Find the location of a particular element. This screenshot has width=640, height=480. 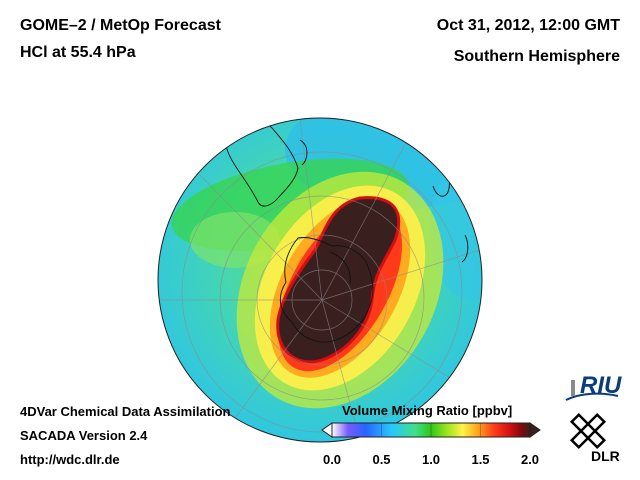

dlr-logo-text: DLR is located at coordinates (605, 456).